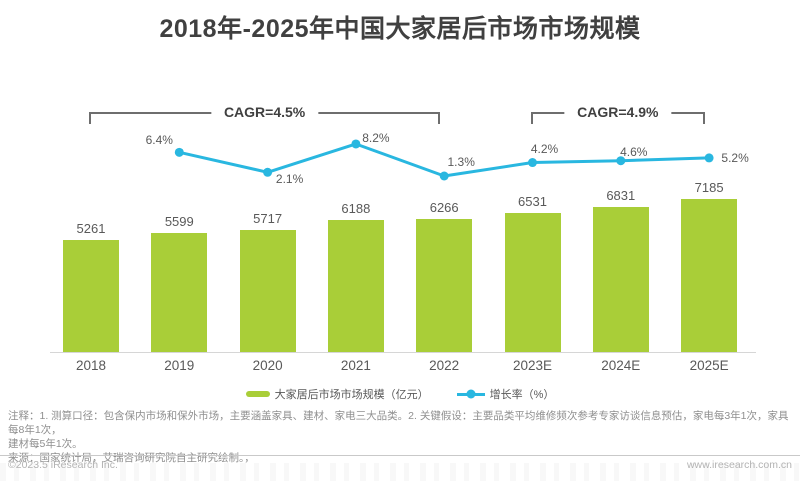 This screenshot has width=800, height=484. I want to click on bar-2025E, so click(709, 275).